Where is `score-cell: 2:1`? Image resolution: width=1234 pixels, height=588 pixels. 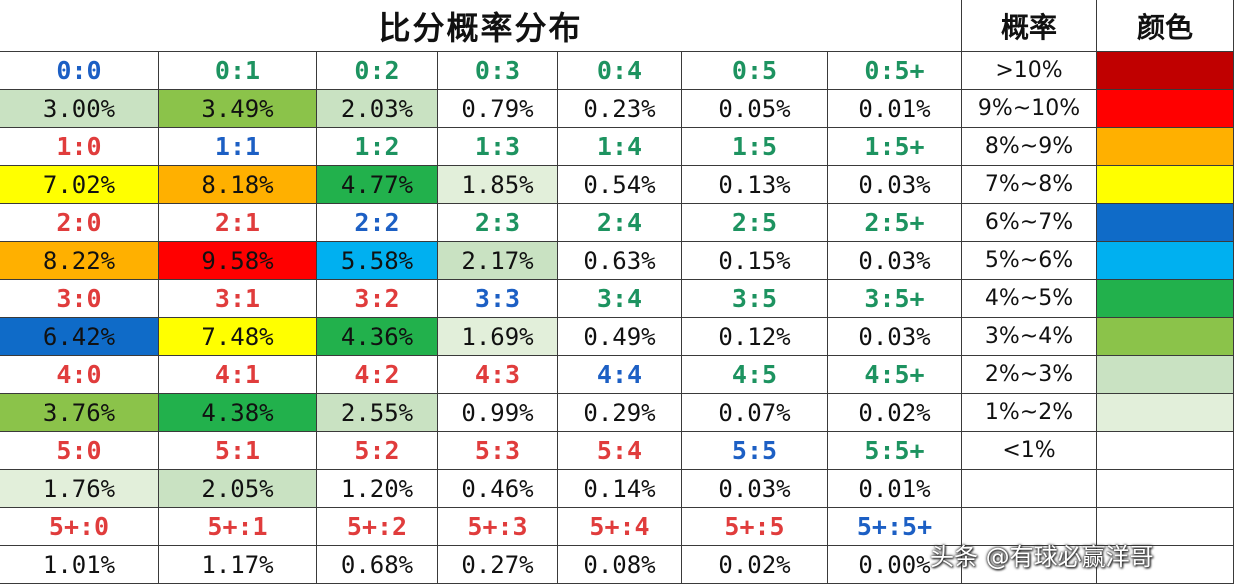 score-cell: 2:1 is located at coordinates (238, 223).